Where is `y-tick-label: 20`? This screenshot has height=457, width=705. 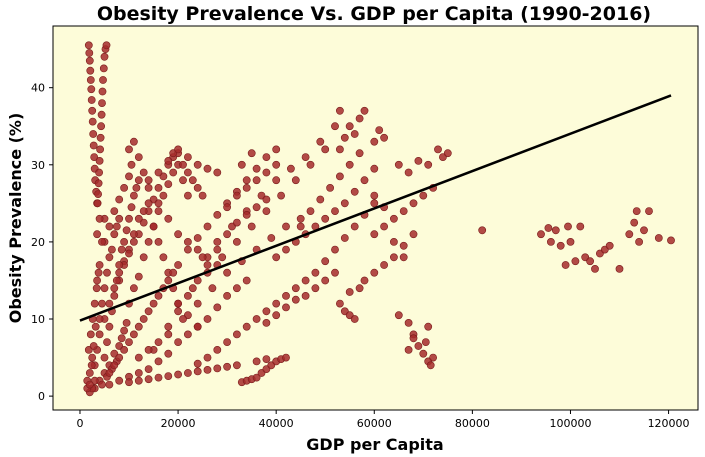 y-tick-label: 20 is located at coordinates (38, 242).